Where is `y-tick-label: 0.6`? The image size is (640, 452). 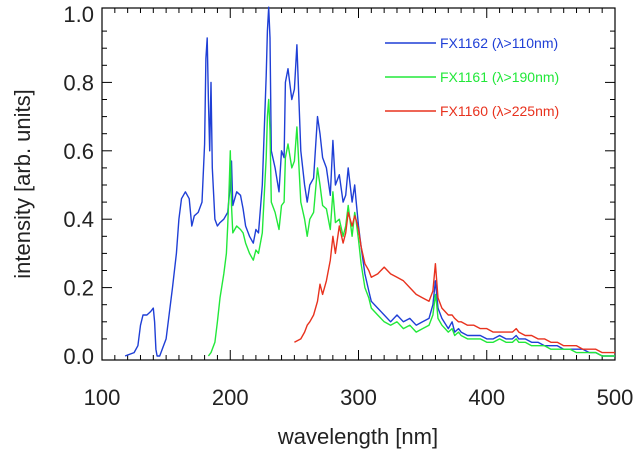 y-tick-label: 0.6 is located at coordinates (78, 151).